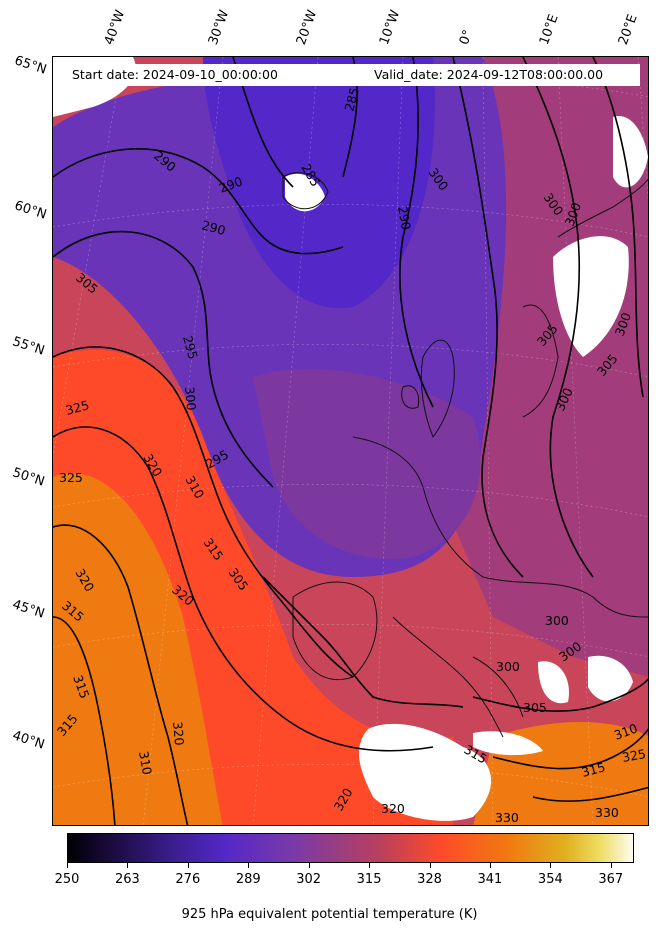  Describe the element at coordinates (67, 879) in the screenshot. I see `colorbar-tick-label: 250` at that location.